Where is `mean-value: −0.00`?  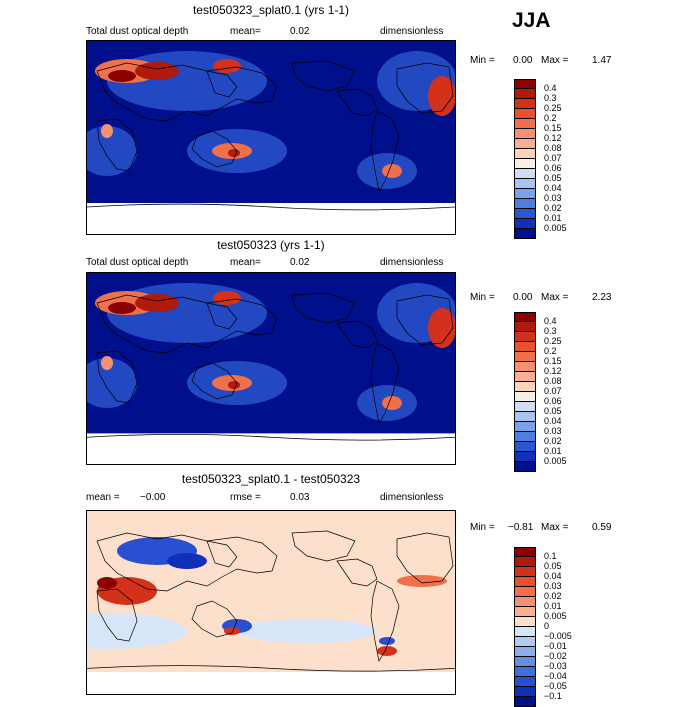
mean-value: −0.00 is located at coordinates (153, 497).